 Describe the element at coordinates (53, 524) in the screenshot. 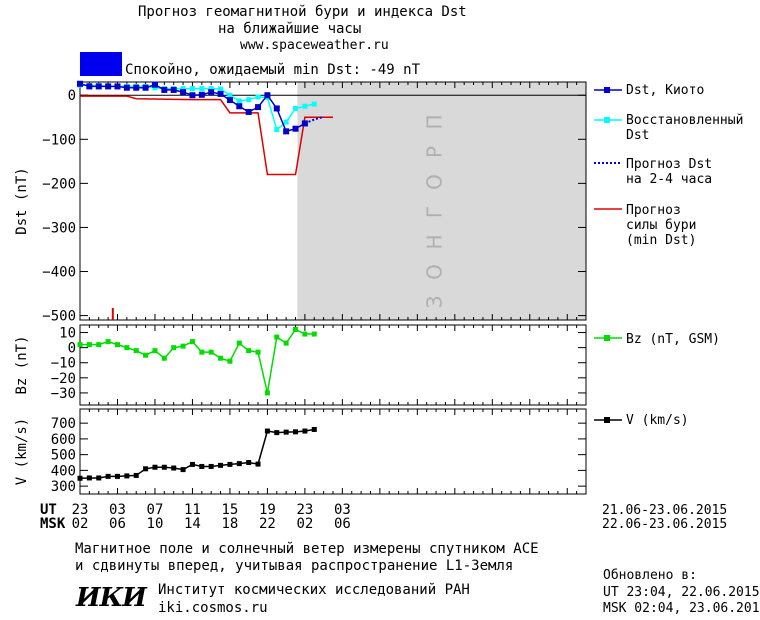

I see `msk-label: MSK` at that location.